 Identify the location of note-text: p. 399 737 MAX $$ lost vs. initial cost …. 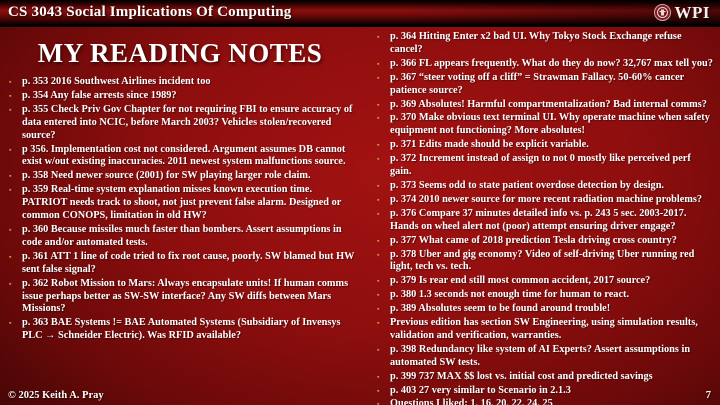
(521, 376).